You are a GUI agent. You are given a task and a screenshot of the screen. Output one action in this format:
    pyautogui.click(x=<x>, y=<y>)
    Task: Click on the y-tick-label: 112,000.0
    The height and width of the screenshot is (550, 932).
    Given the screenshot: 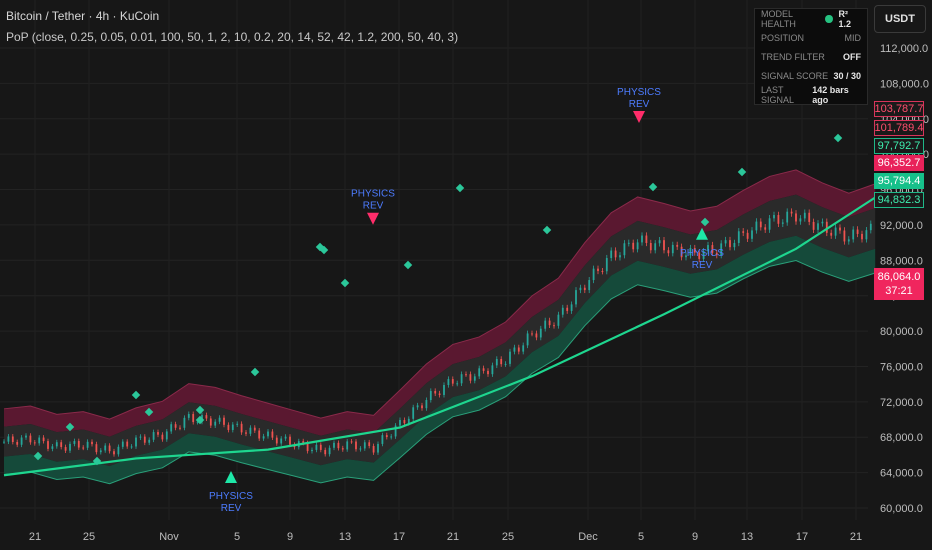 What is the action you would take?
    pyautogui.click(x=904, y=49)
    